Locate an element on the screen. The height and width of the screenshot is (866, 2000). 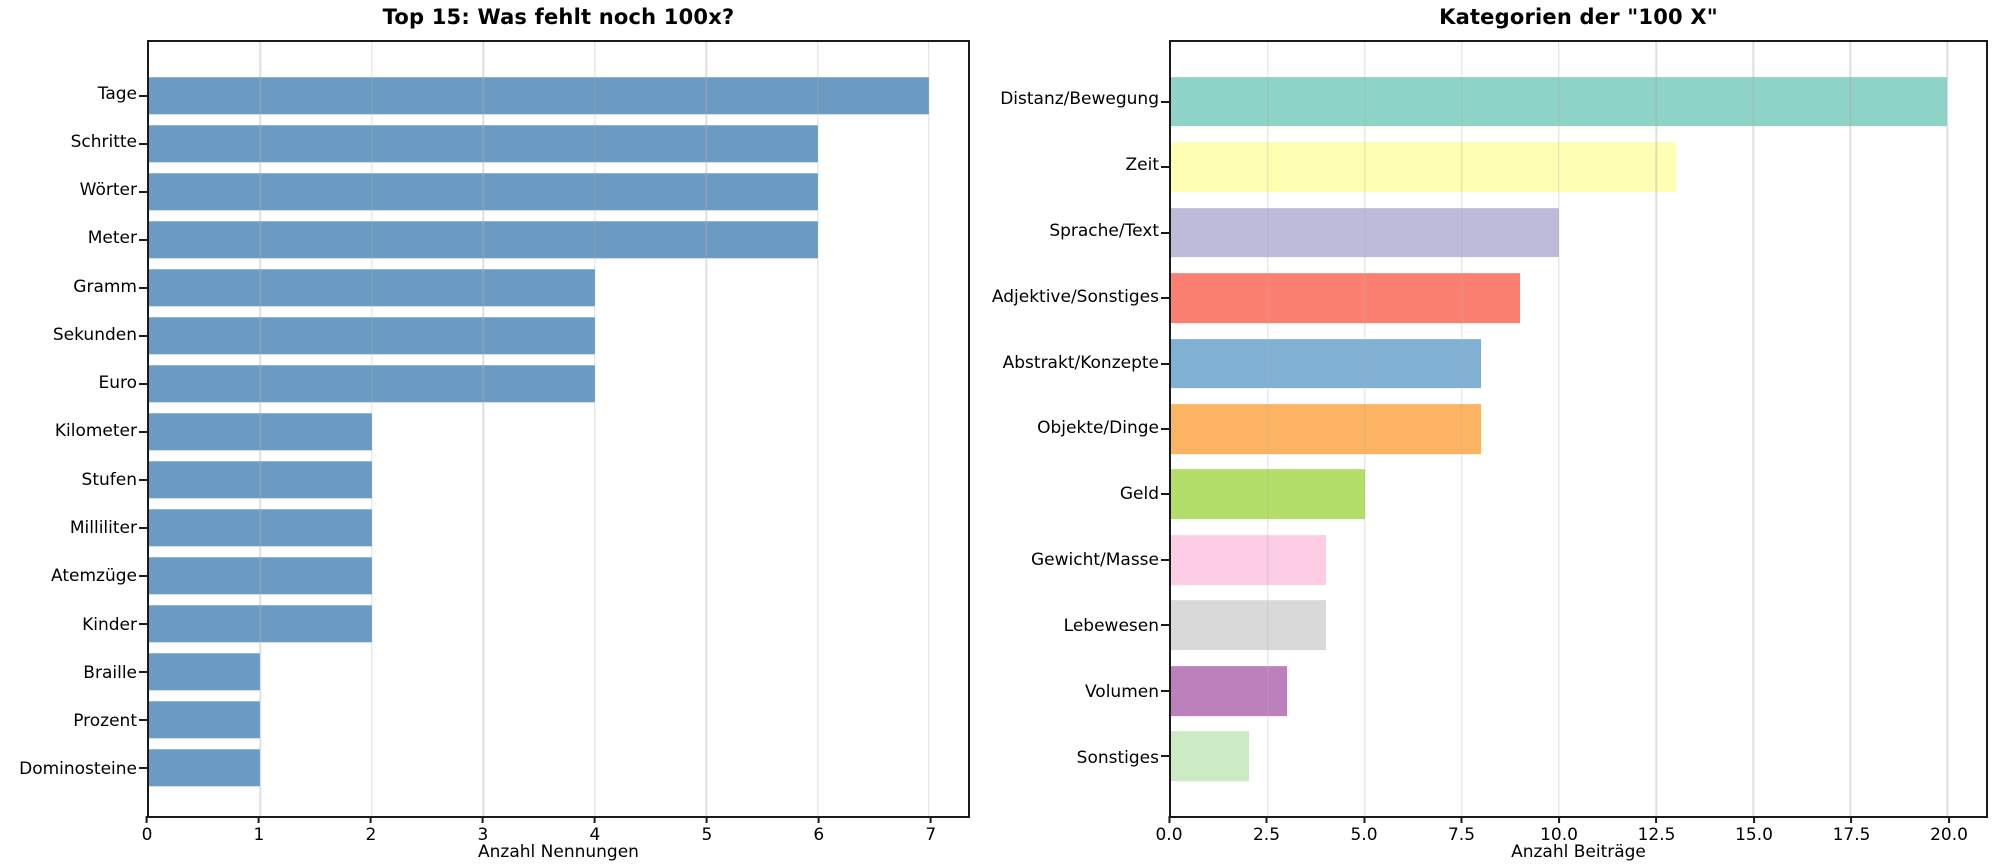
y-tick-row: Milliliter is located at coordinates (68, 528).